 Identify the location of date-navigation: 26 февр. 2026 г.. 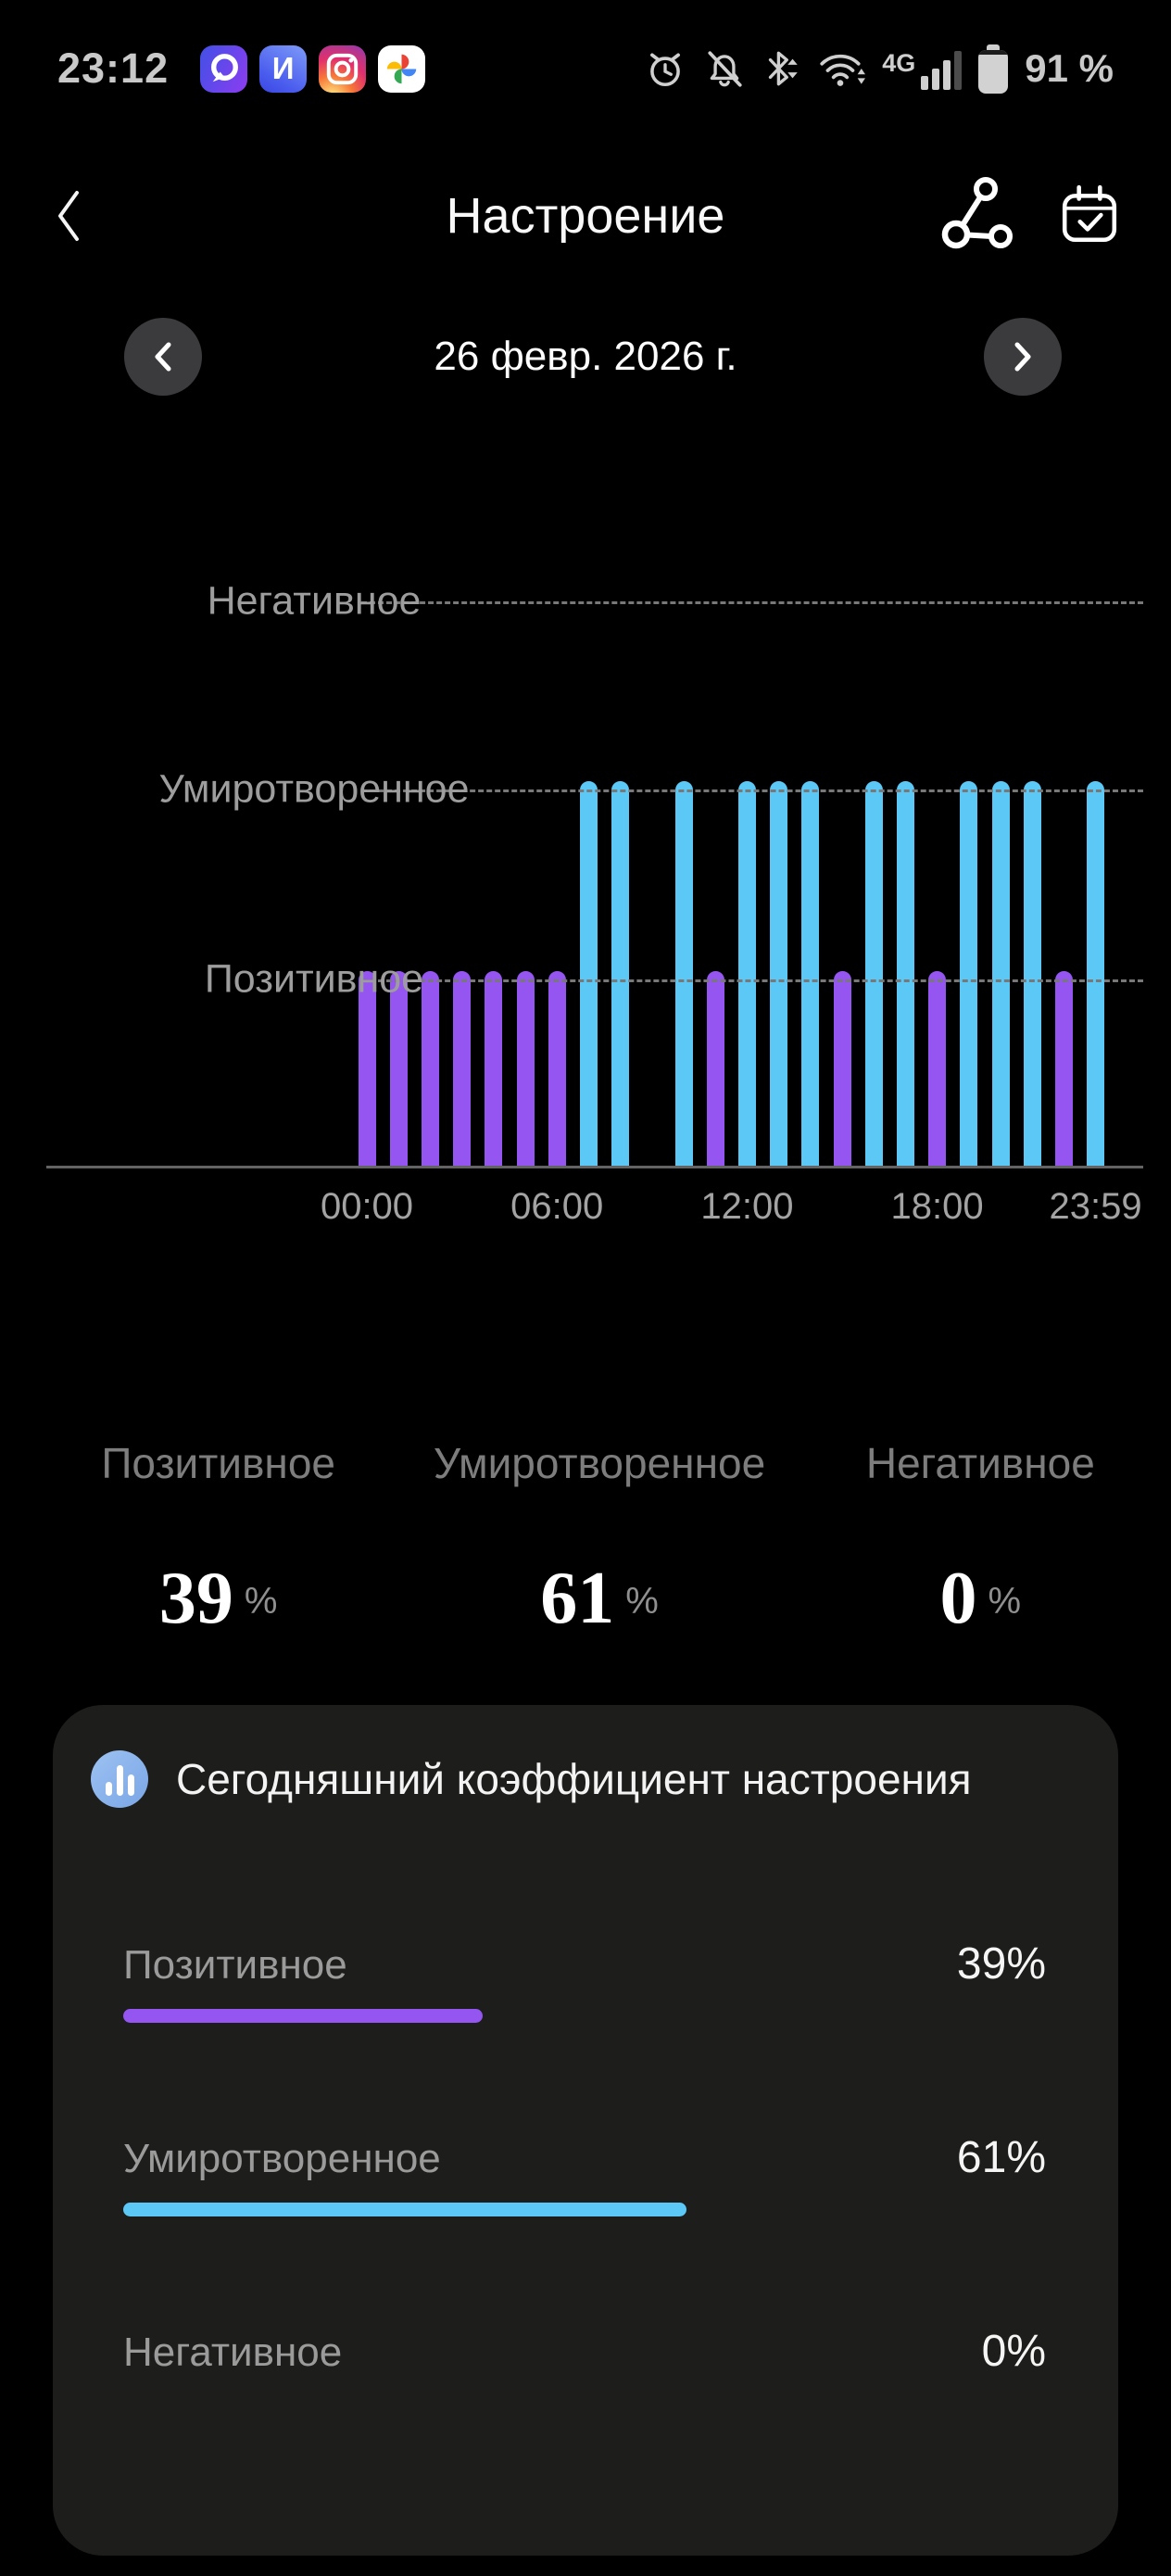
(585, 357).